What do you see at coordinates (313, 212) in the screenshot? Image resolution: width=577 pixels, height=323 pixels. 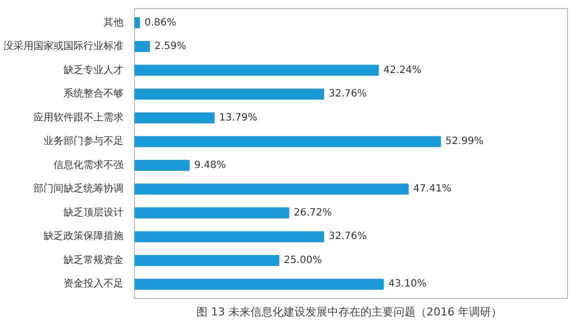 I see `data-label: 26.72%` at bounding box center [313, 212].